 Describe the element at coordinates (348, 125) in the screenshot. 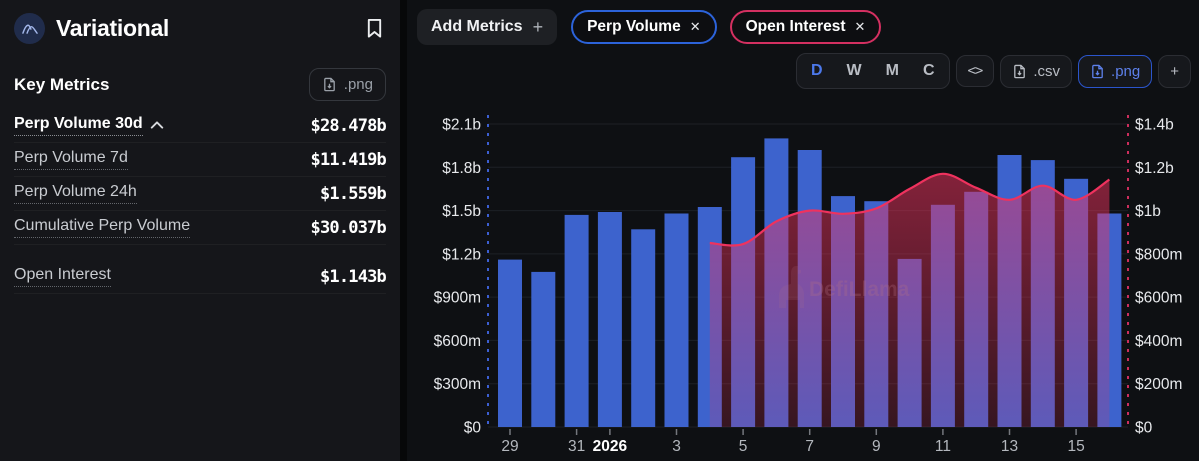

I see `metric-value: $28.478b` at that location.